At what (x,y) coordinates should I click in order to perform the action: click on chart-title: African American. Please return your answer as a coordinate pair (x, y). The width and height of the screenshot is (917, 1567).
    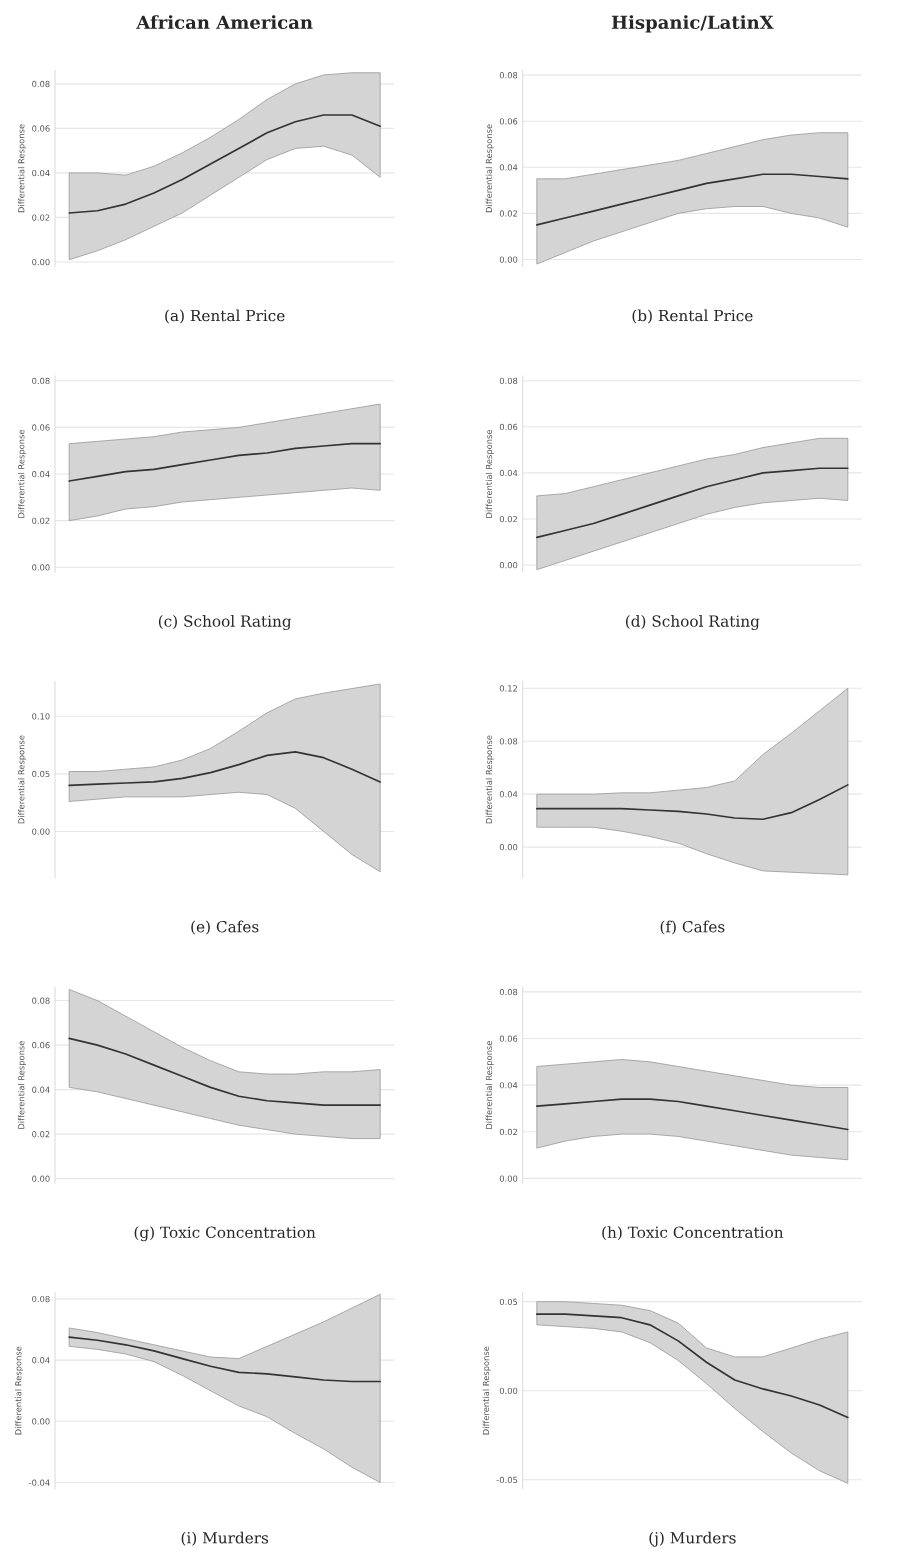
    Looking at the image, I should click on (224, 22).